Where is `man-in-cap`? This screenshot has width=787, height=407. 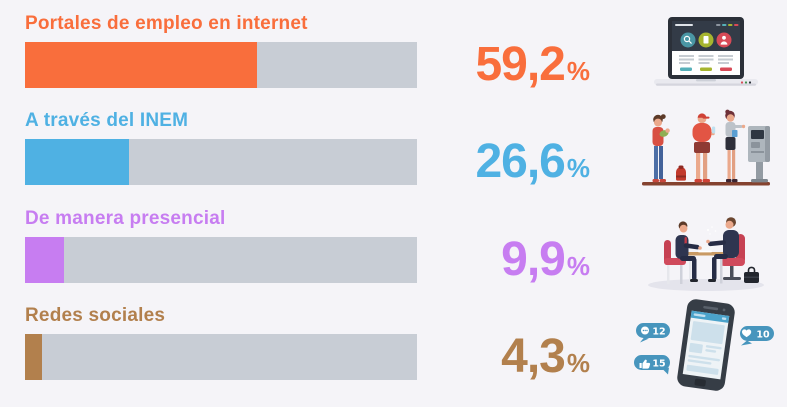
man-in-cap is located at coordinates (704, 148).